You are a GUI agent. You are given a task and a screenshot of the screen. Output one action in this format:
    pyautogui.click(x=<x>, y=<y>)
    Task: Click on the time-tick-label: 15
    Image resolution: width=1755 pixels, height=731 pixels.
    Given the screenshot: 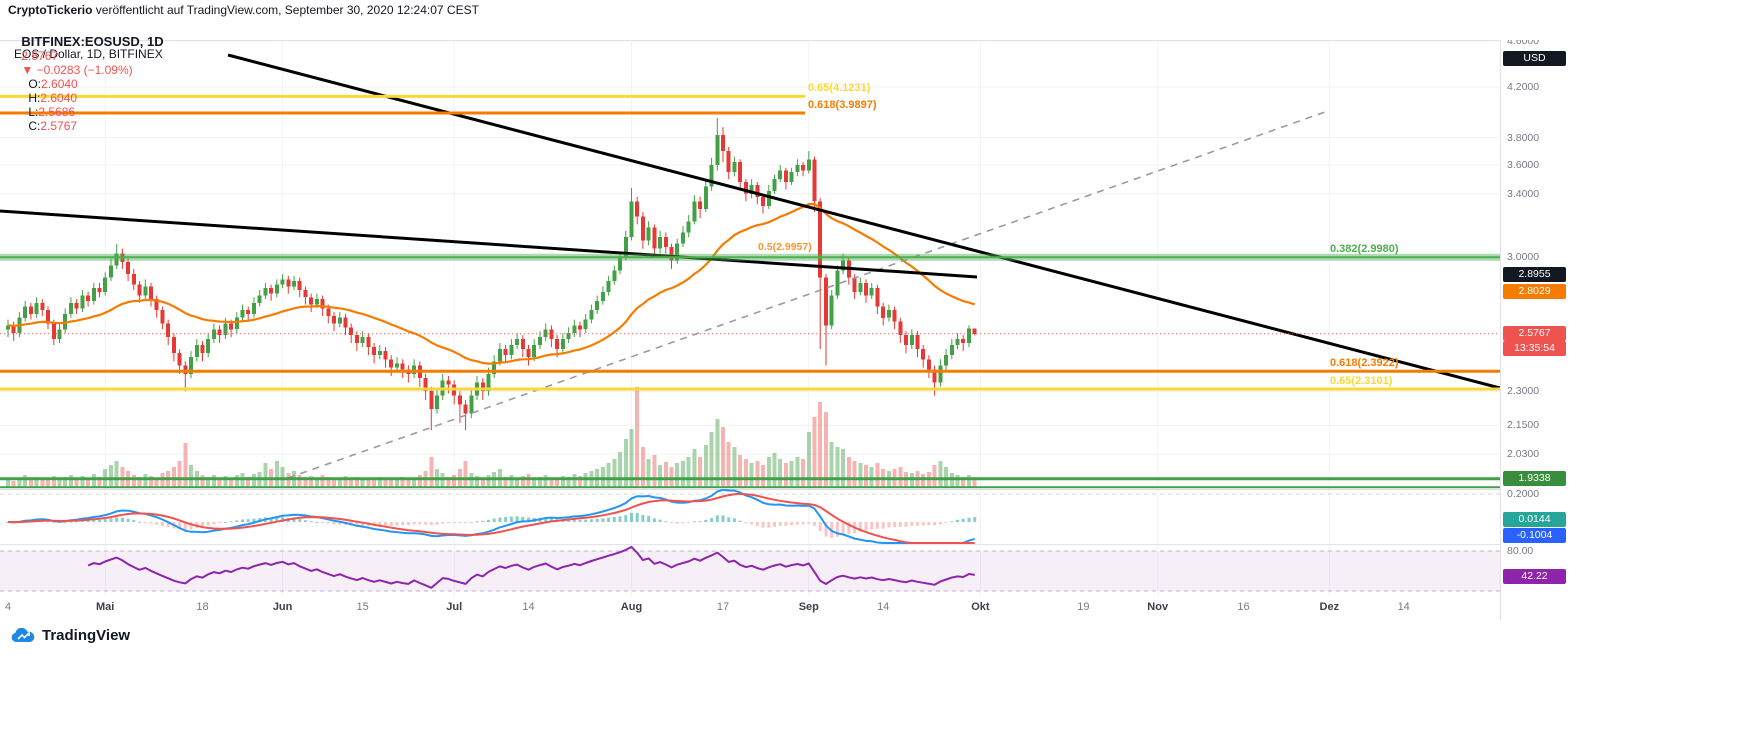 What is the action you would take?
    pyautogui.click(x=362, y=607)
    